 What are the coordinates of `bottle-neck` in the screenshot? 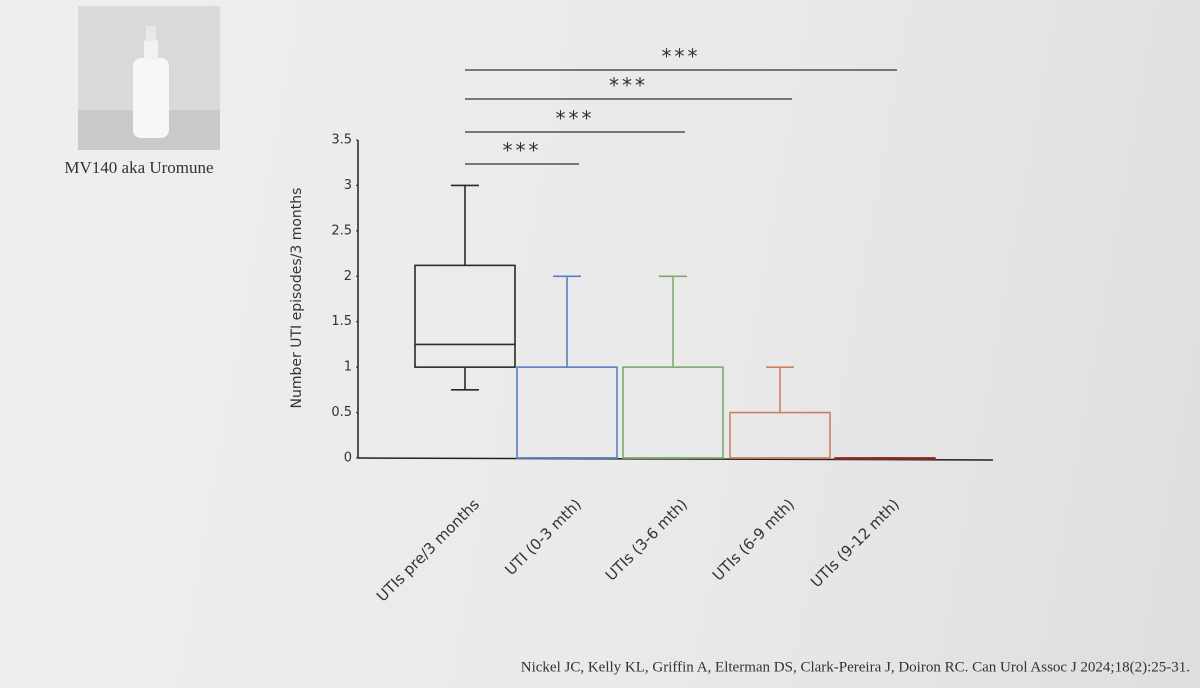 It's located at (151, 50).